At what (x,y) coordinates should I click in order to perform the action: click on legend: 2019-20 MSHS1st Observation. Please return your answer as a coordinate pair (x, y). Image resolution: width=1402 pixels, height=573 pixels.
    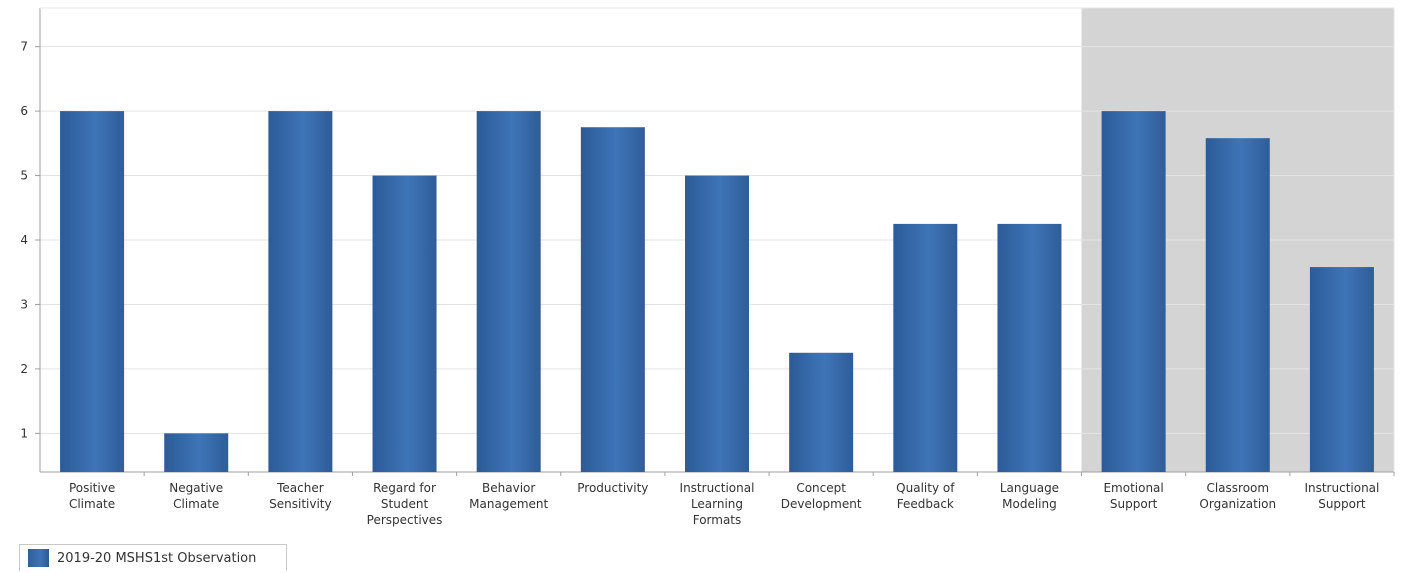
    Looking at the image, I should click on (153, 557).